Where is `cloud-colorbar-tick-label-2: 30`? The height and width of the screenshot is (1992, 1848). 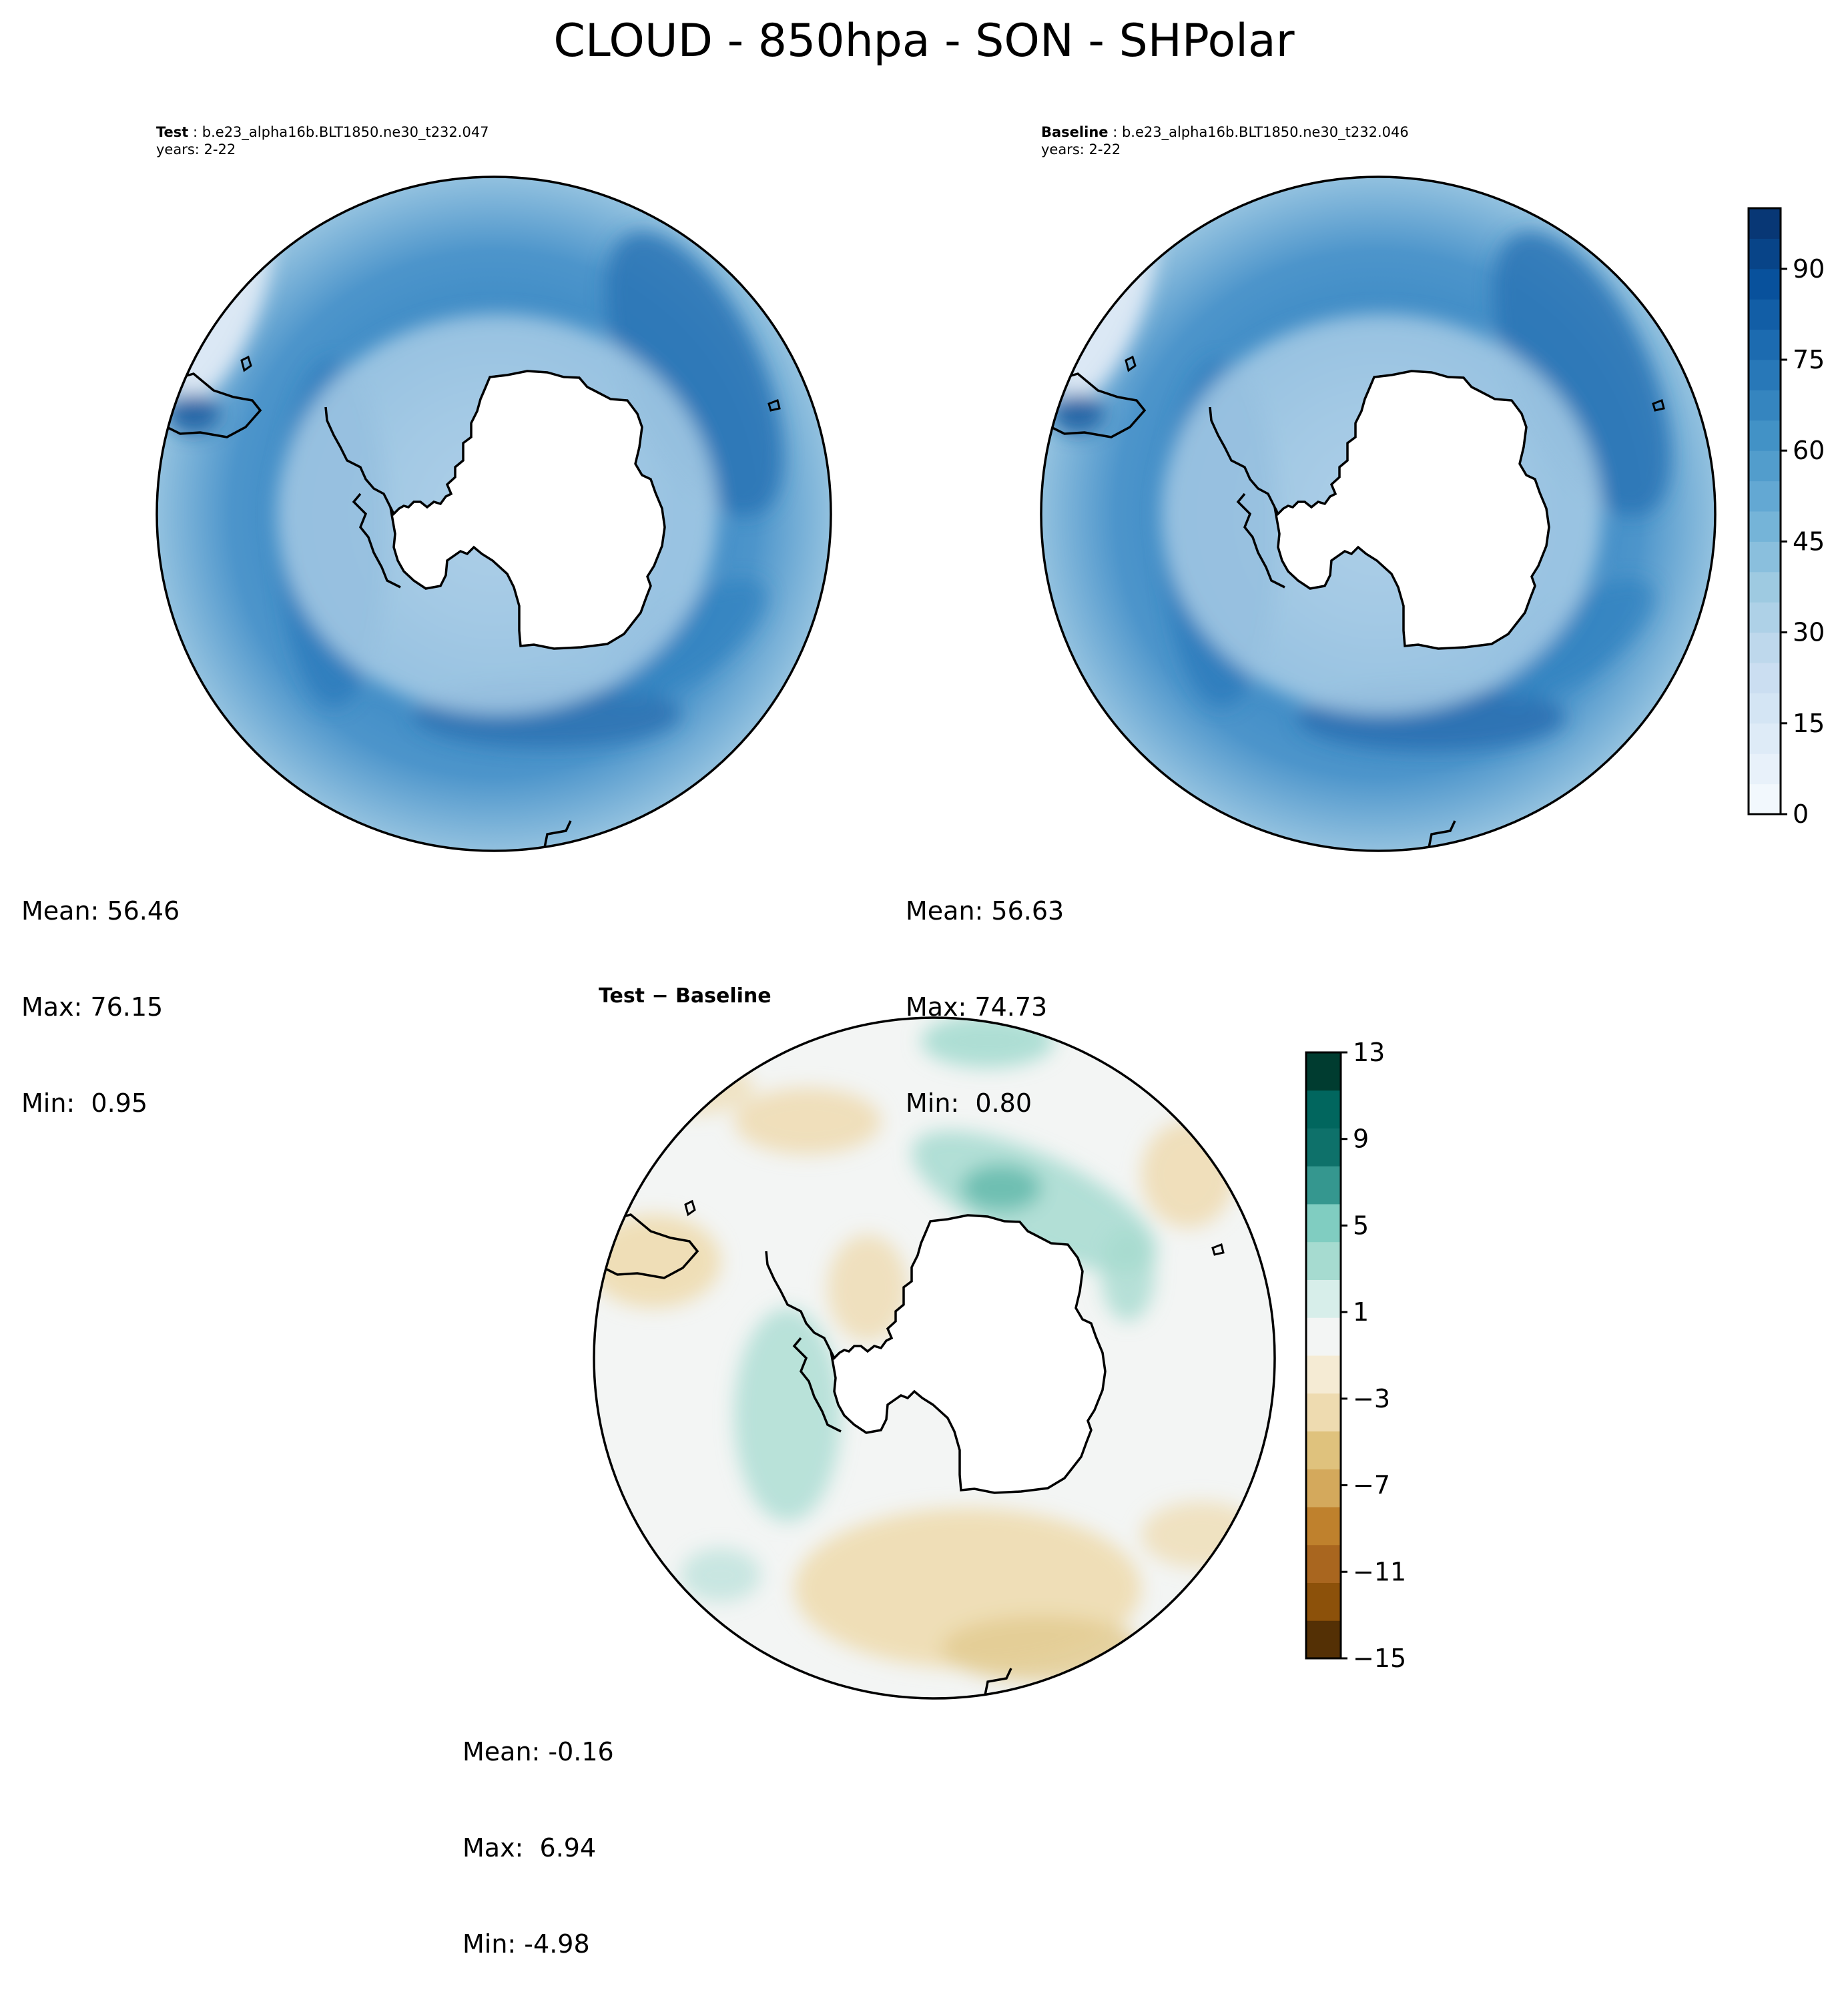 cloud-colorbar-tick-label-2: 30 is located at coordinates (1809, 632).